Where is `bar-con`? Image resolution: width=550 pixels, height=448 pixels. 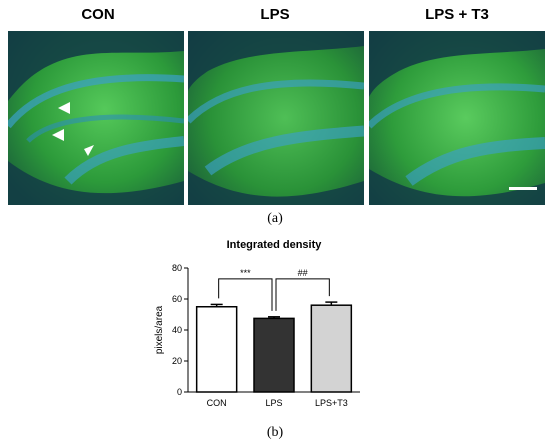 bar-con is located at coordinates (216, 349).